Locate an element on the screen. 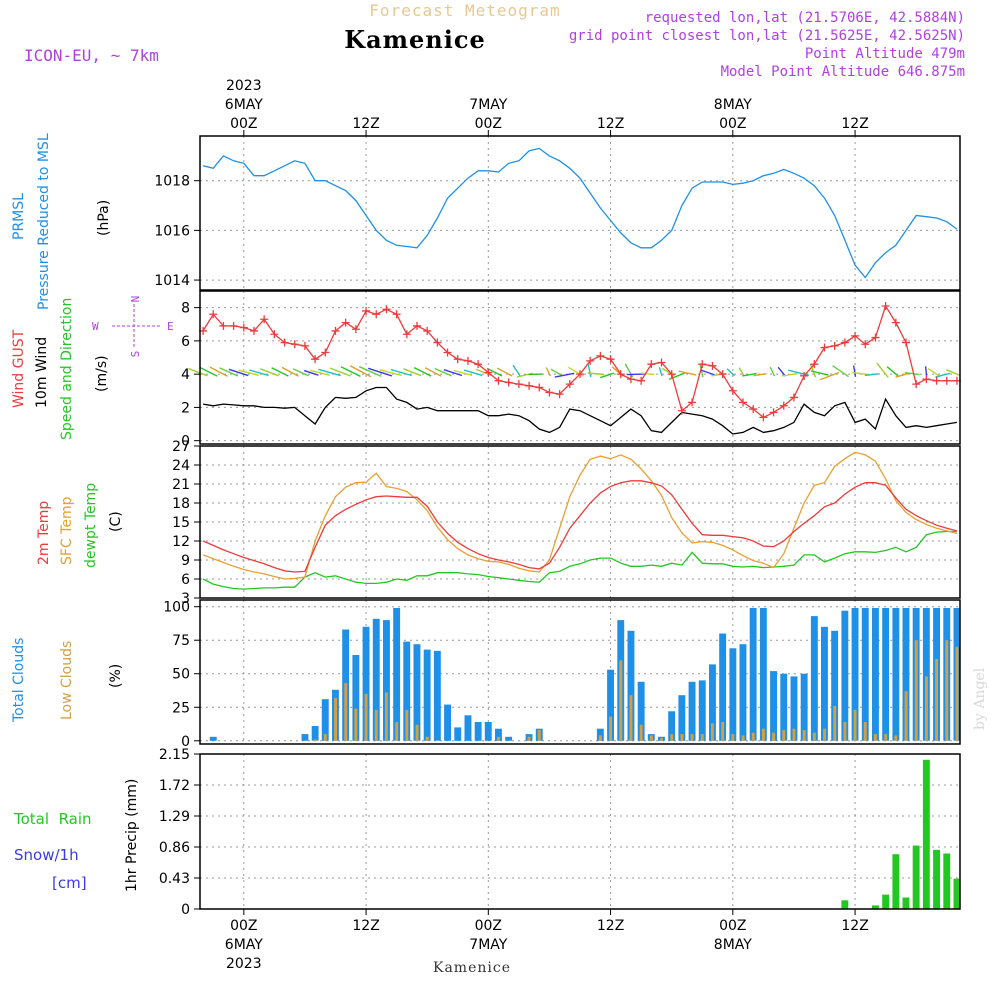  temp-ytick-label: 9 is located at coordinates (185, 561).